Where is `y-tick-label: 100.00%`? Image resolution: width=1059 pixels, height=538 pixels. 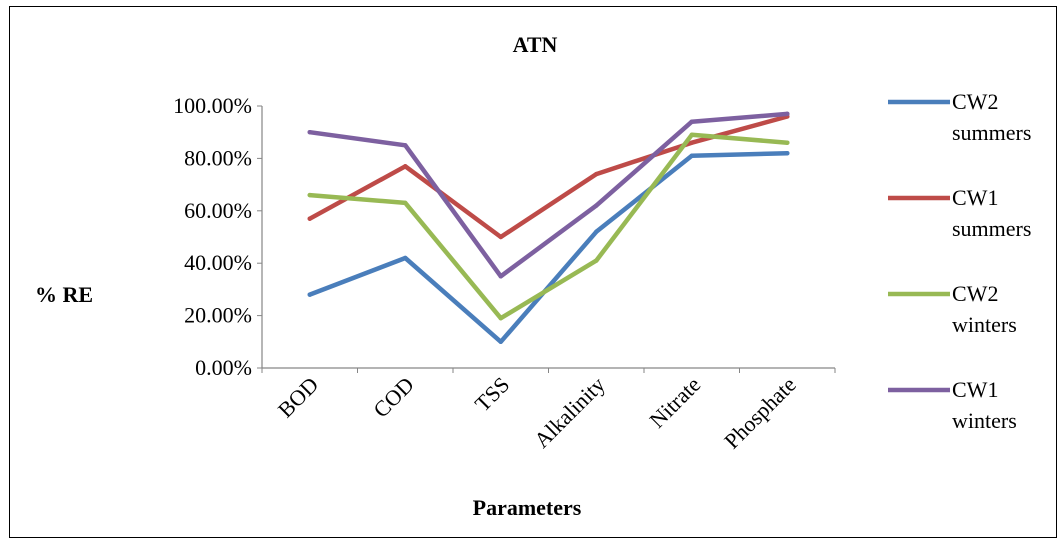 y-tick-label: 100.00% is located at coordinates (212, 105).